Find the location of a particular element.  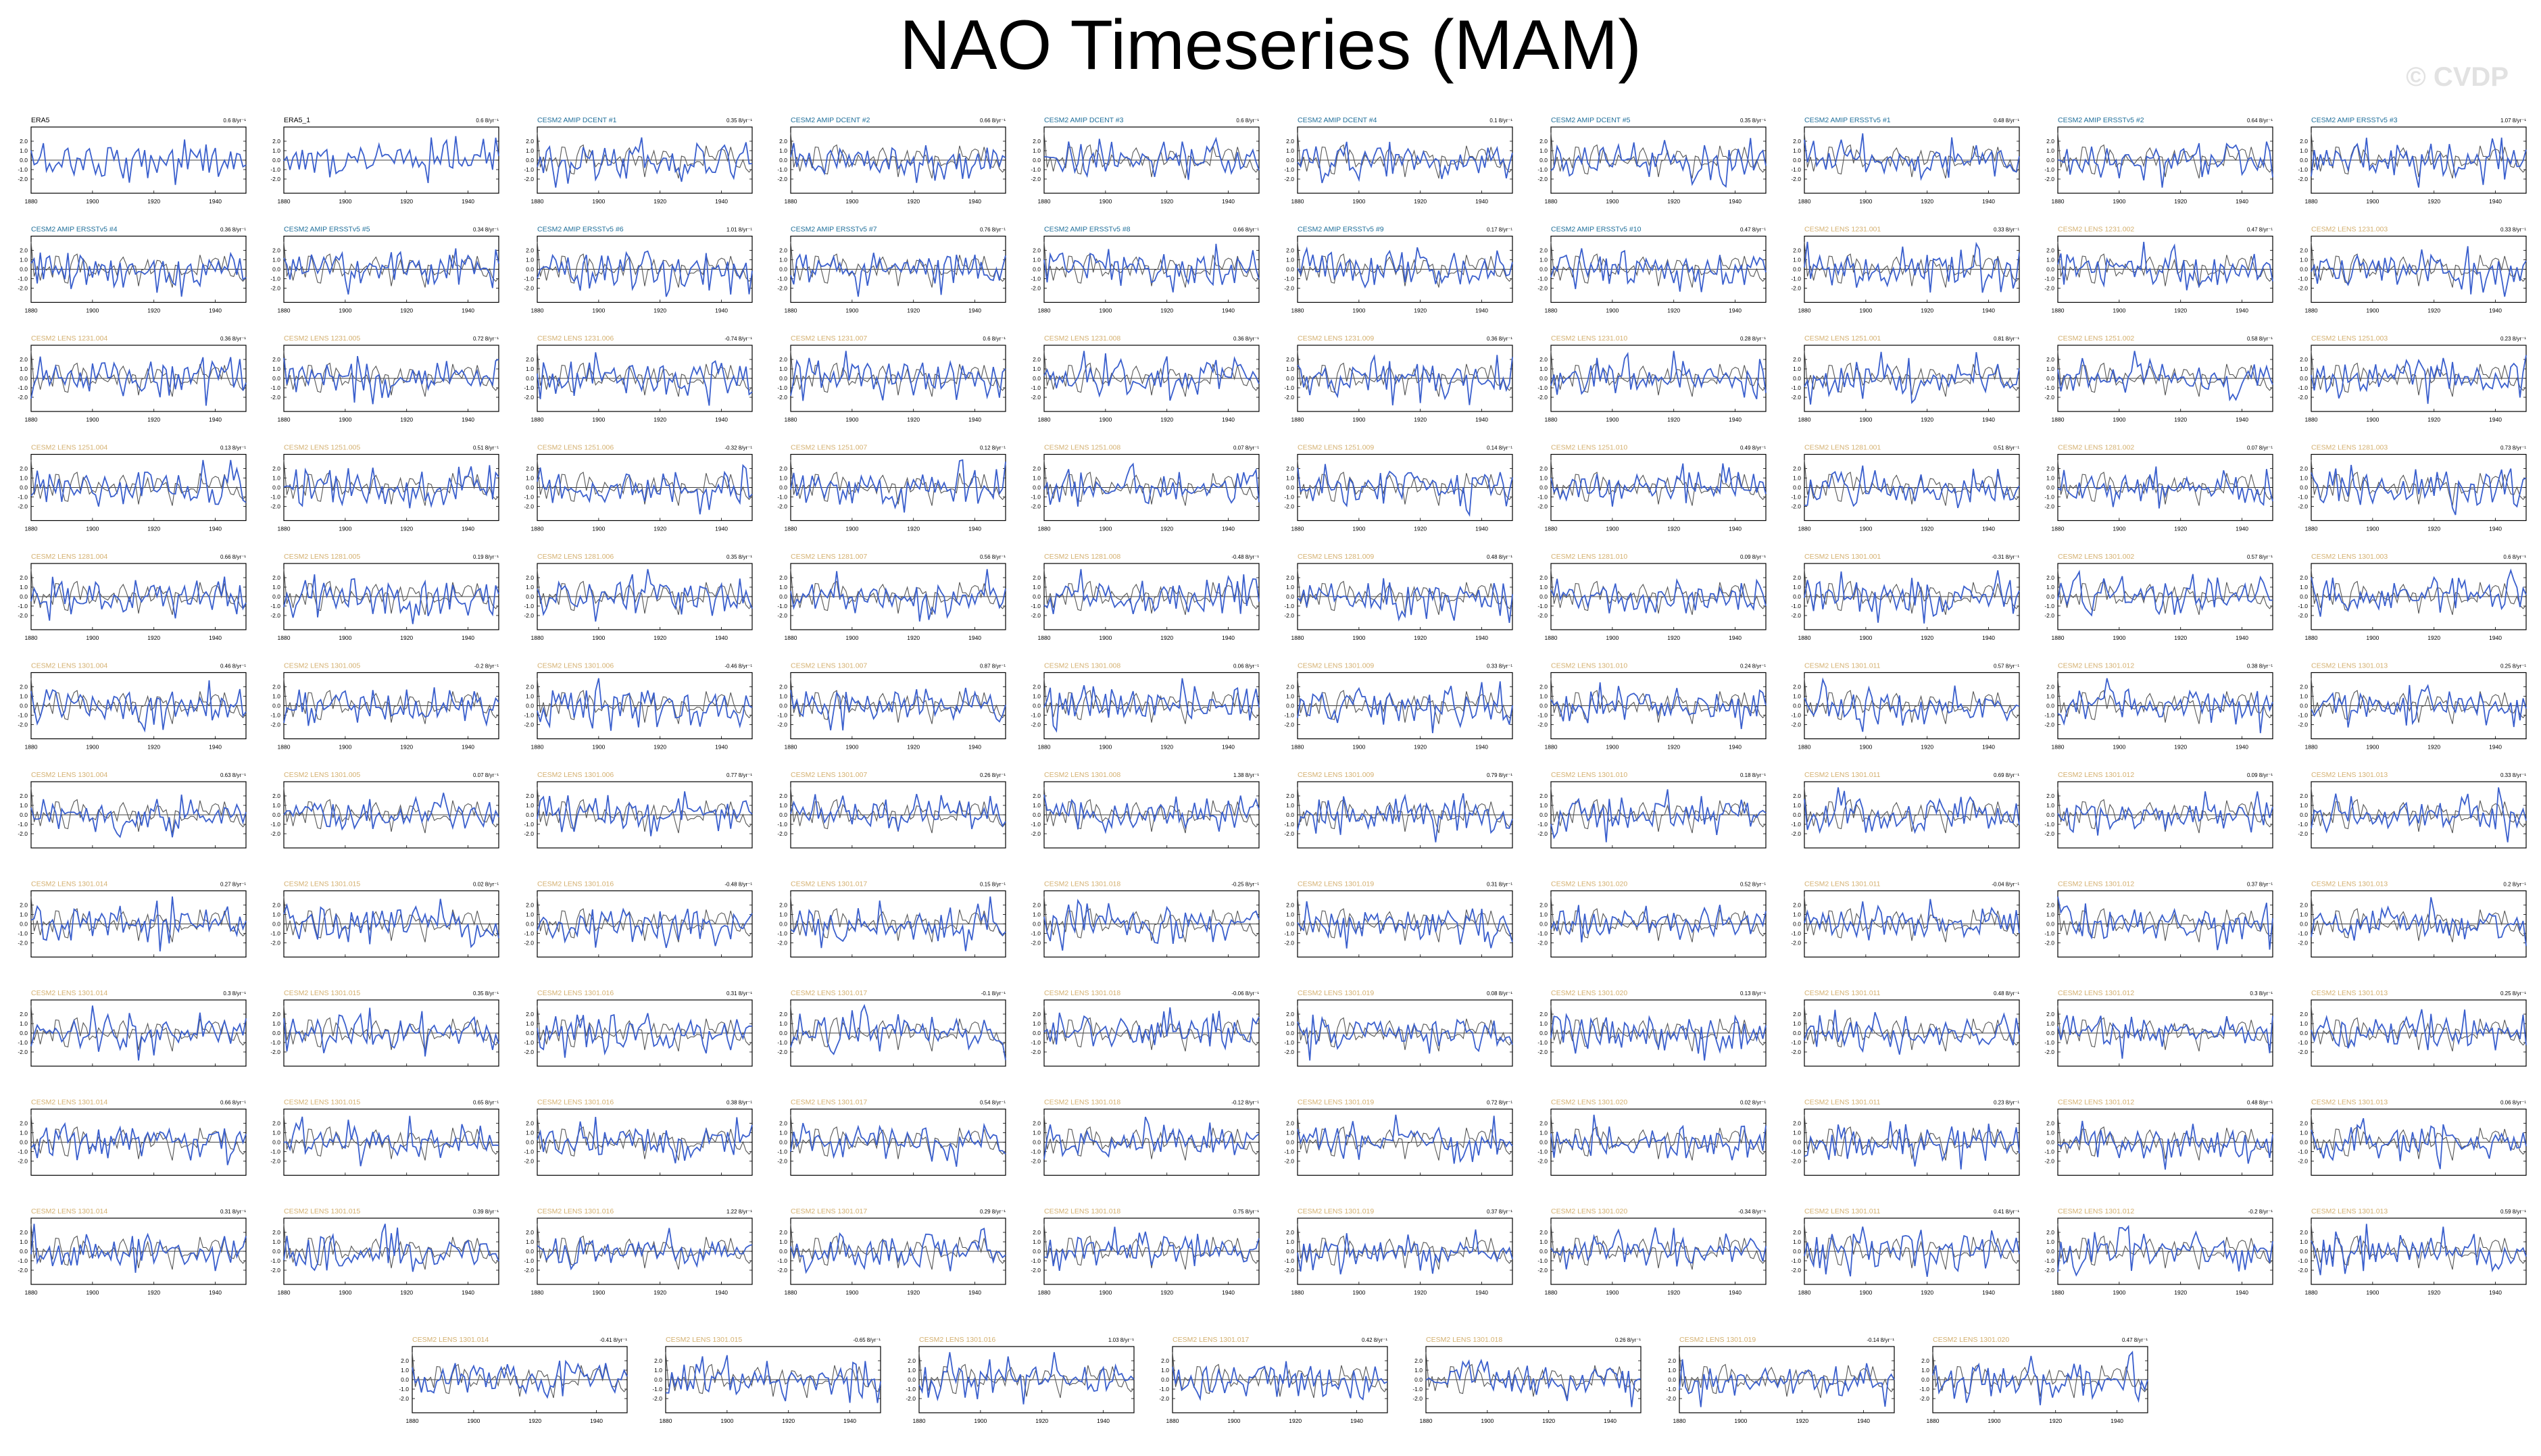

panel-title: CESM2 LENS 1301.007 is located at coordinates (829, 775).